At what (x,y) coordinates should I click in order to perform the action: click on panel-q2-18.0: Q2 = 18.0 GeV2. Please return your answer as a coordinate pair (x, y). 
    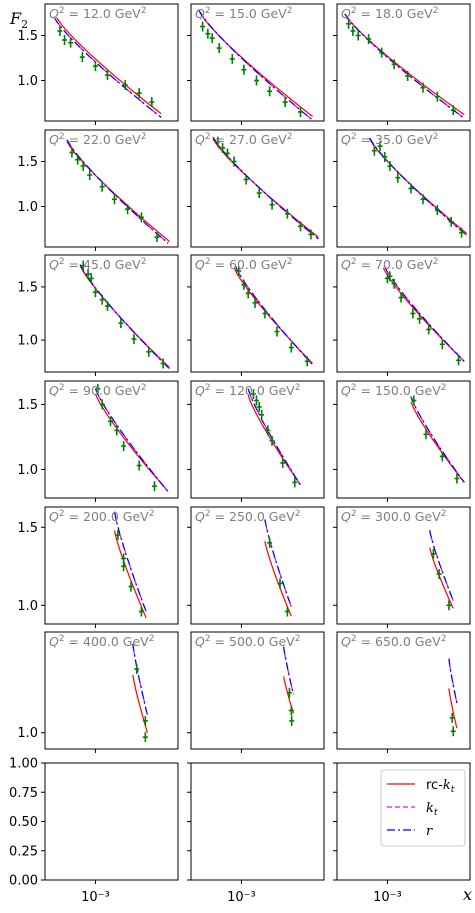
    Looking at the image, I should click on (402, 64).